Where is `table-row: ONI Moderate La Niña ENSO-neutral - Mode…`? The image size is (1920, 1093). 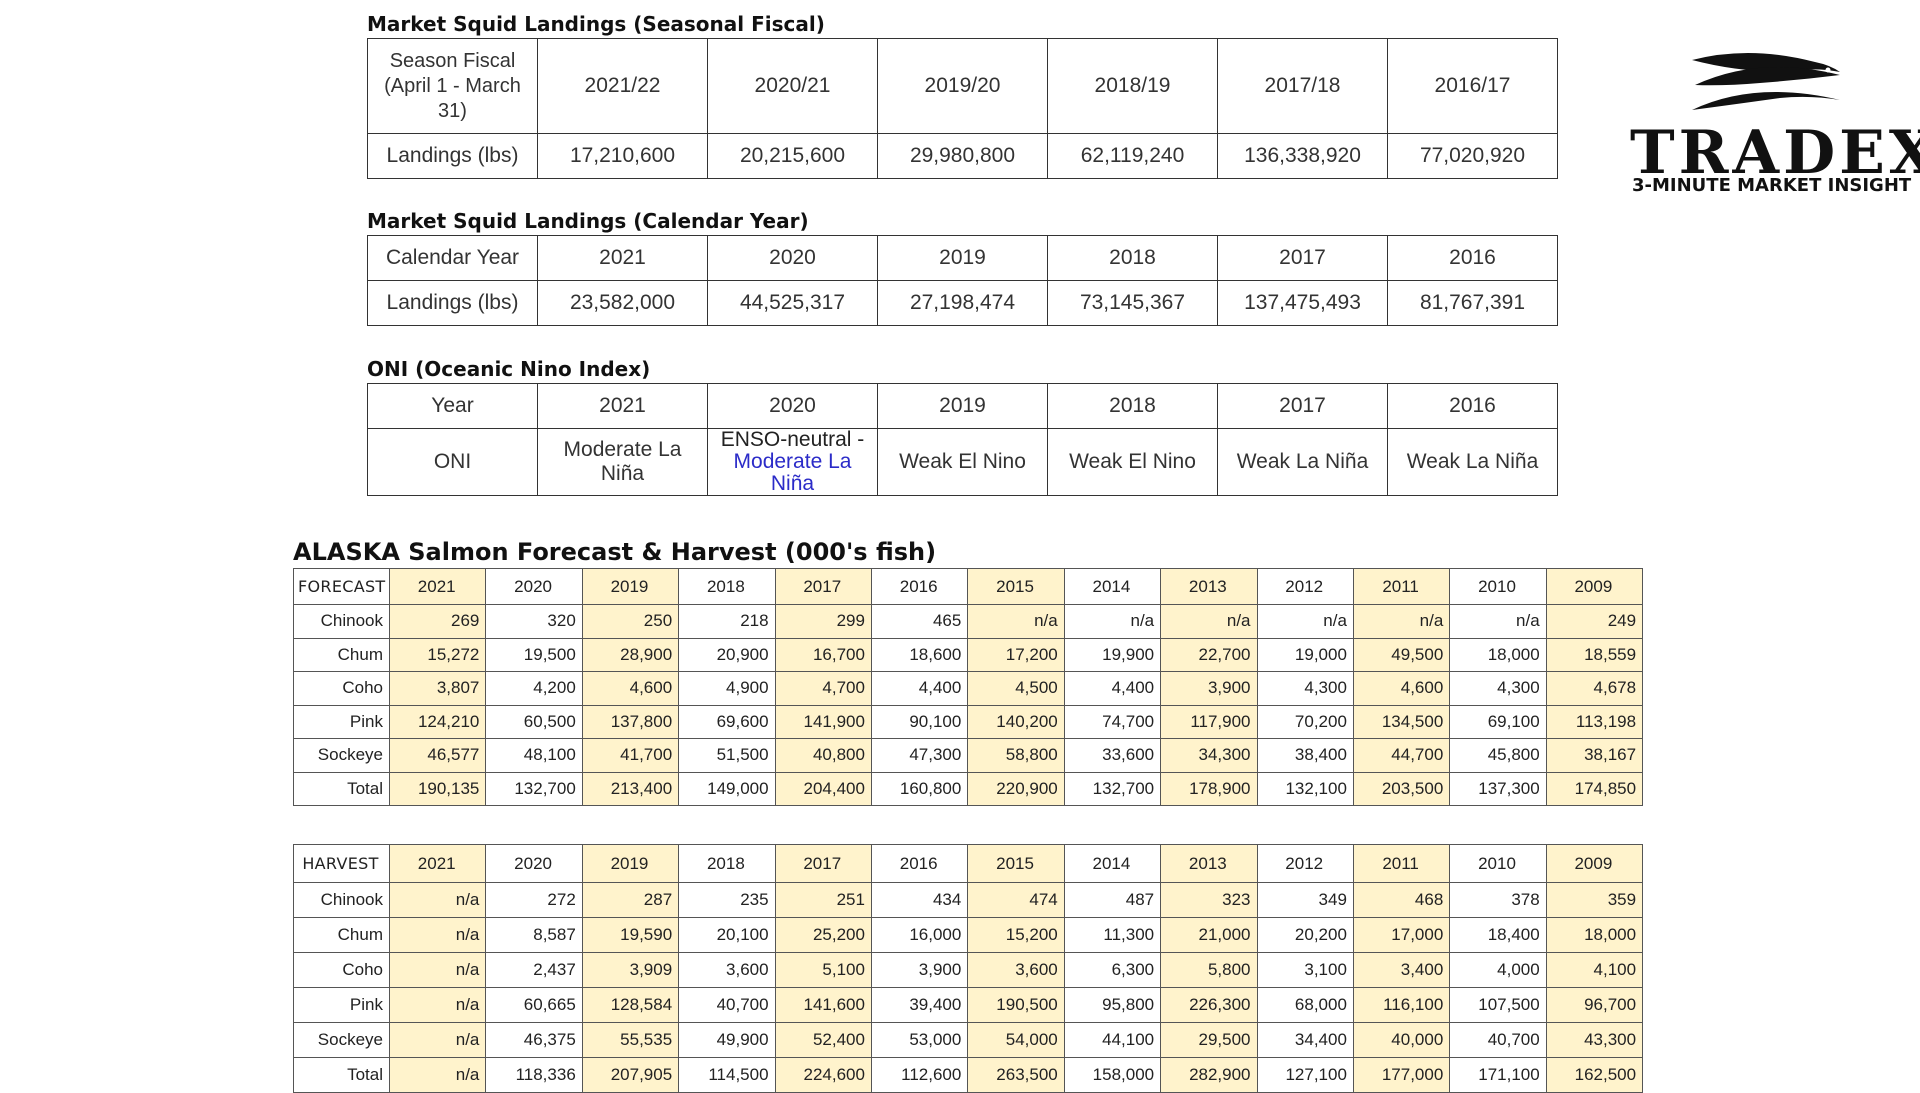 table-row: ONI Moderate La Niña ENSO-neutral - Mode… is located at coordinates (962, 462).